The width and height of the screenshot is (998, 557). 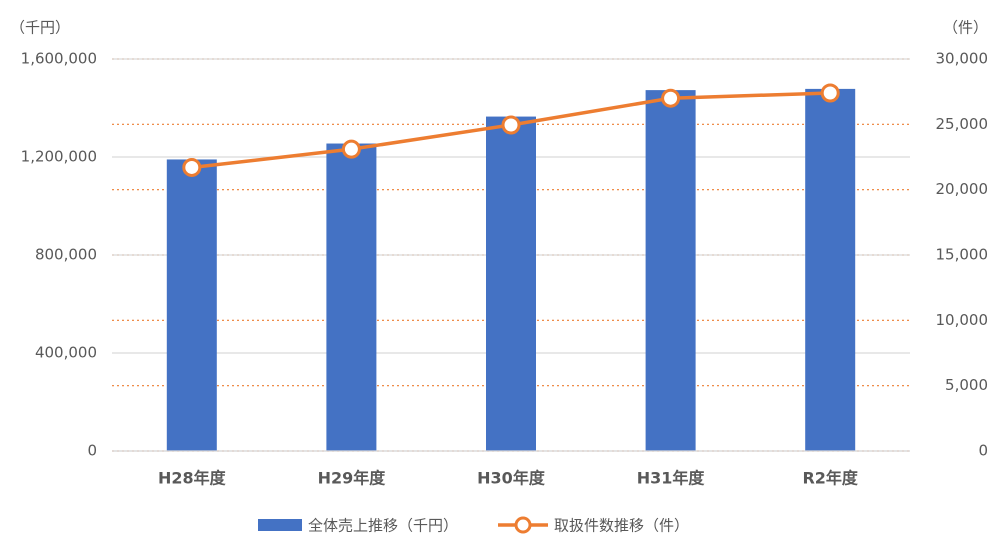 What do you see at coordinates (40, 28) in the screenshot?
I see `y-unit-label: （千円）` at bounding box center [40, 28].